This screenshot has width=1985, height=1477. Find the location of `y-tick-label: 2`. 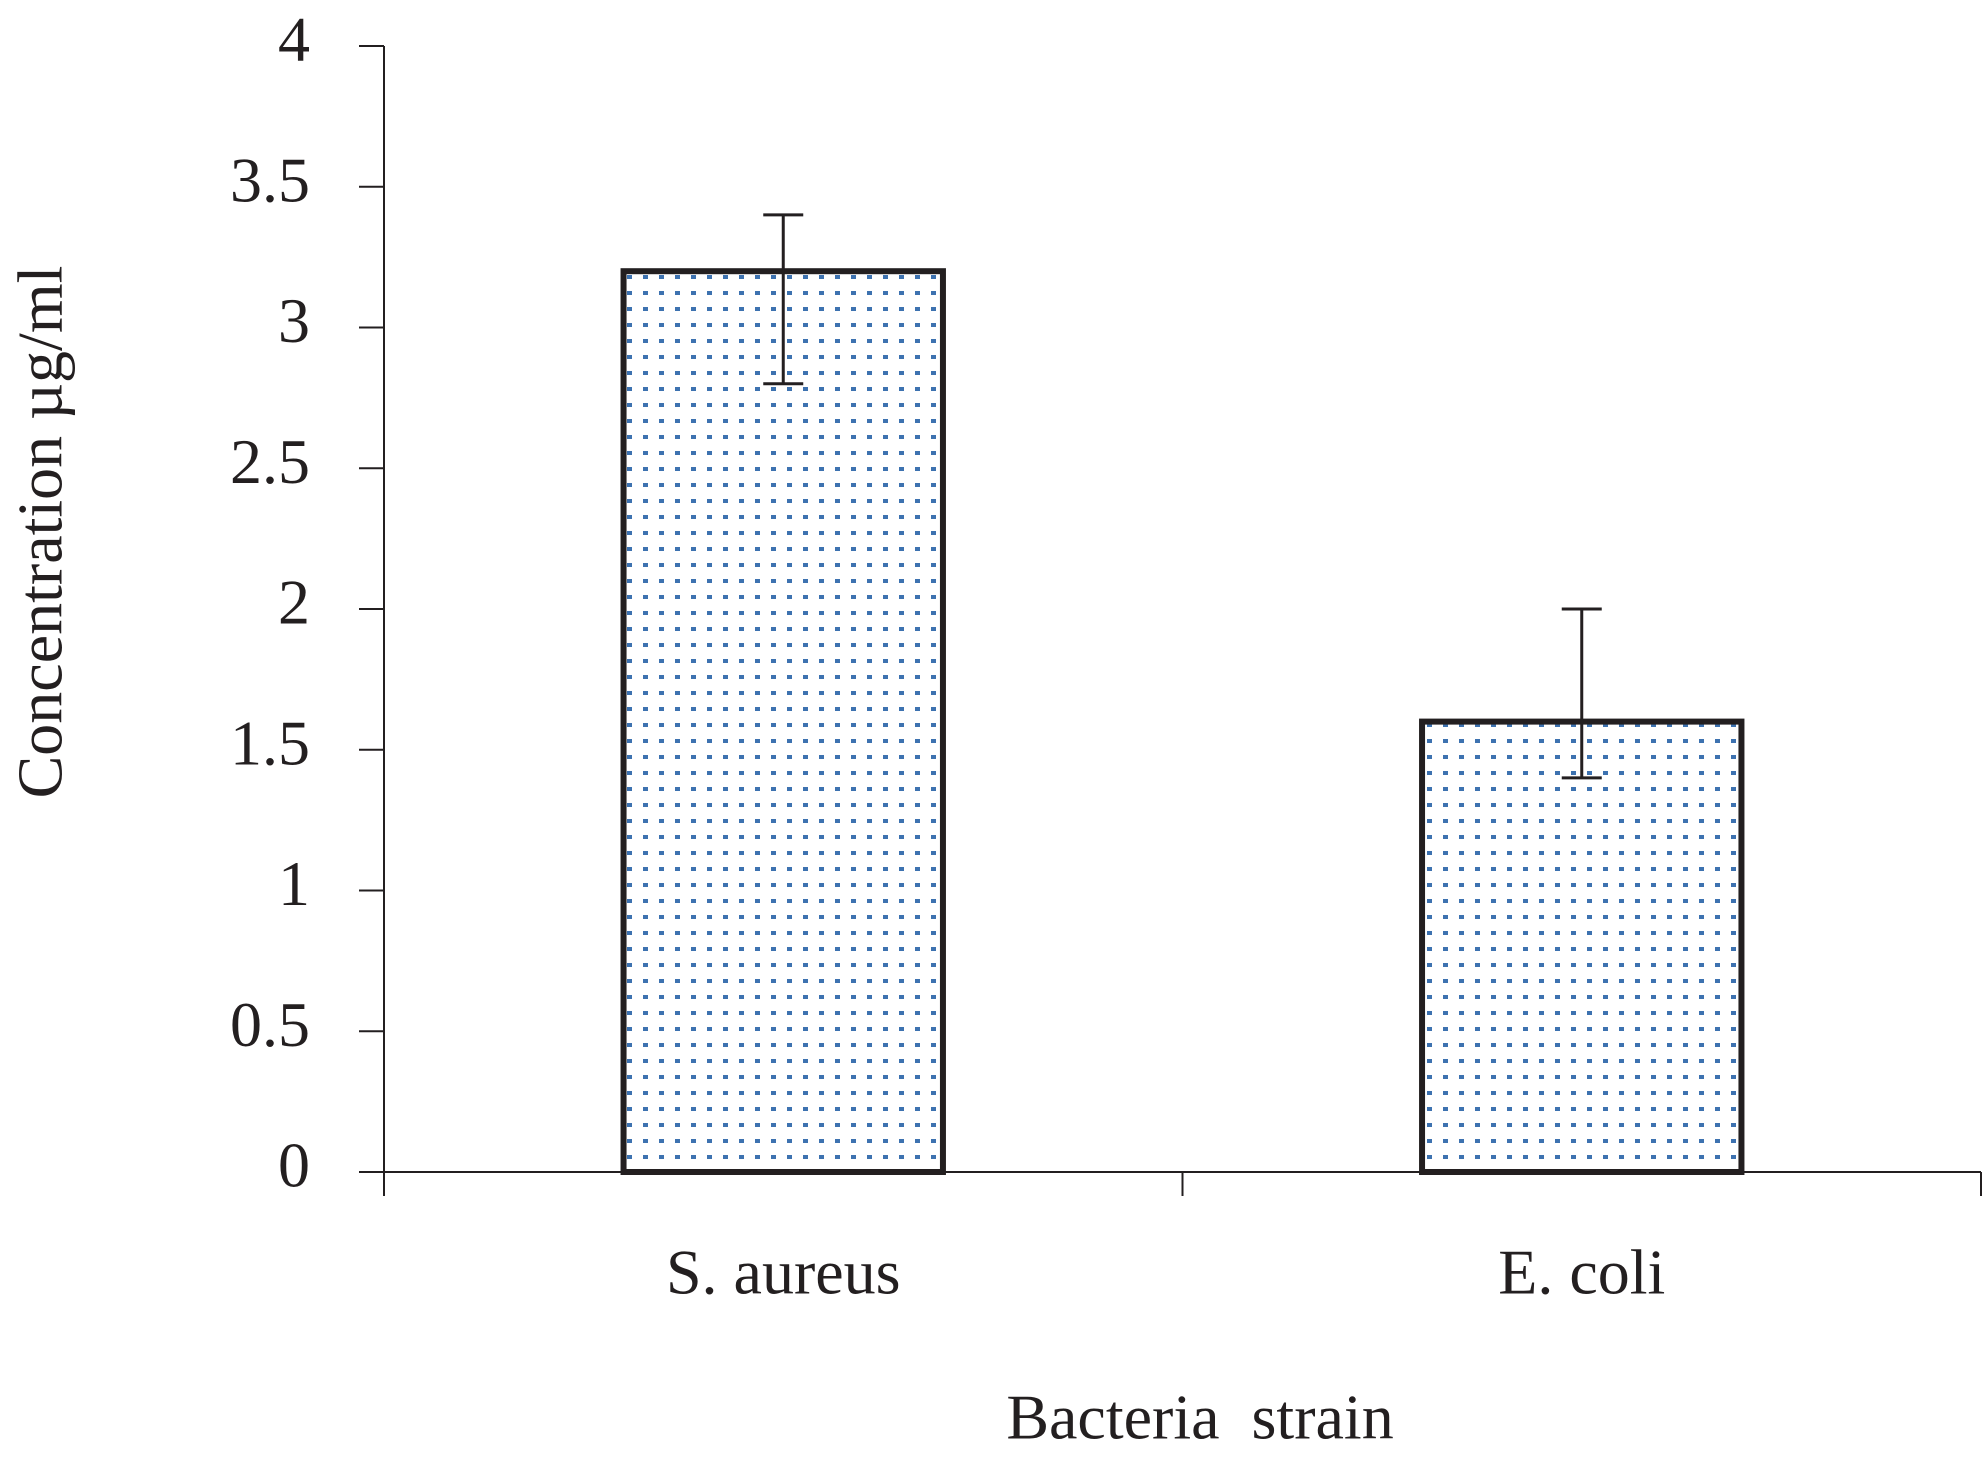

y-tick-label: 2 is located at coordinates (294, 602).